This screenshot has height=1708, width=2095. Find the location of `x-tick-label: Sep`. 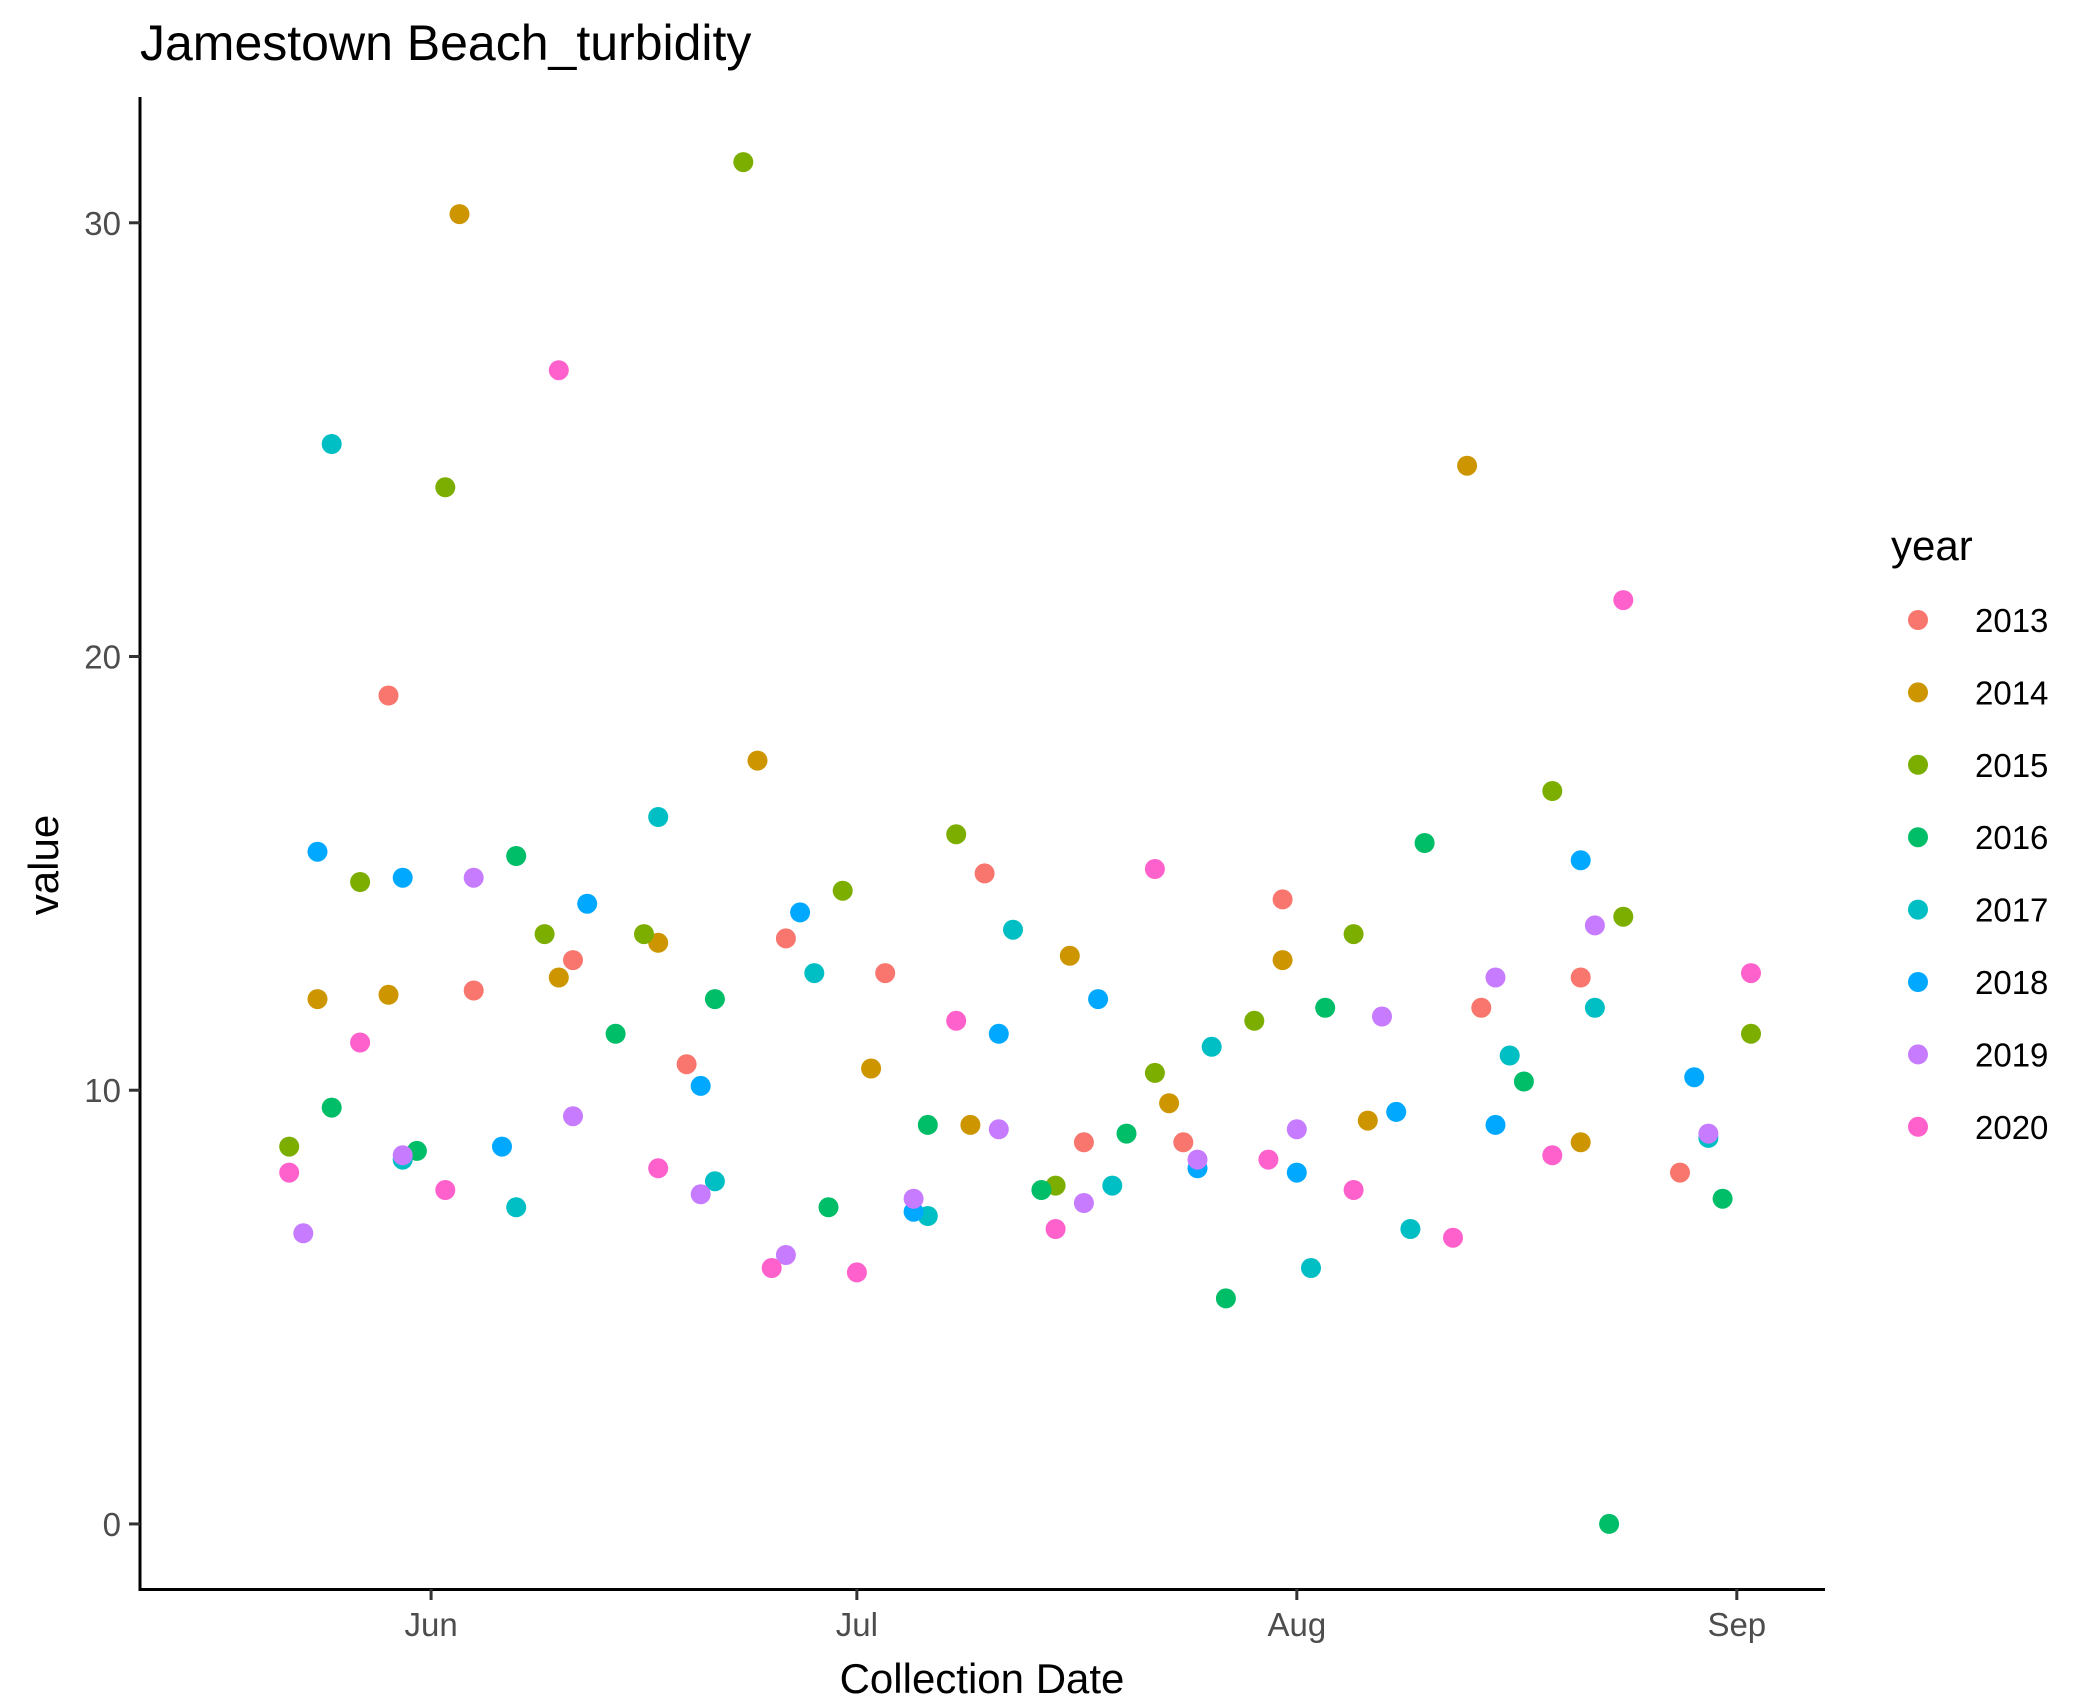

x-tick-label: Sep is located at coordinates (1736, 1624).